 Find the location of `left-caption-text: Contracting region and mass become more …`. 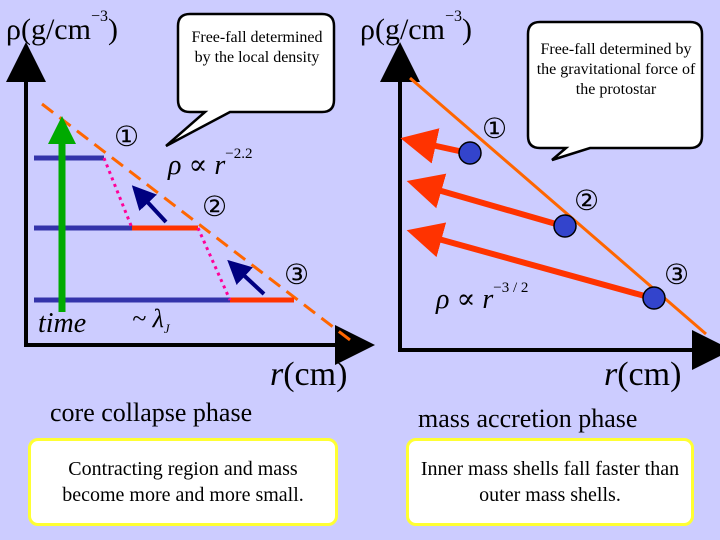

left-caption-text: Contracting region and mass become more … is located at coordinates (183, 482).